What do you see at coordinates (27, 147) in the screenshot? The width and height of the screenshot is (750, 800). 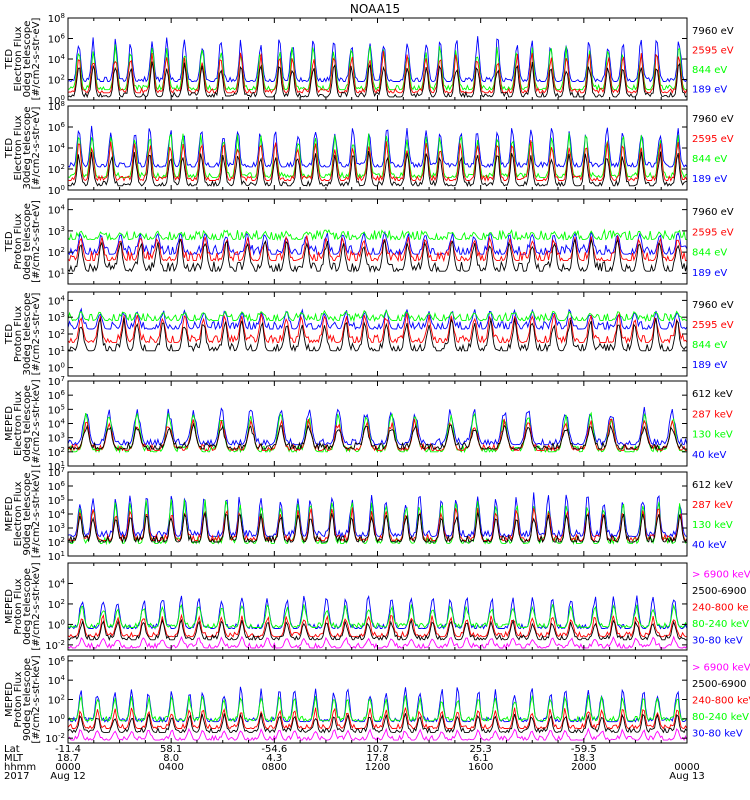 I see `y-axis-label-line: 30deg telescope` at bounding box center [27, 147].